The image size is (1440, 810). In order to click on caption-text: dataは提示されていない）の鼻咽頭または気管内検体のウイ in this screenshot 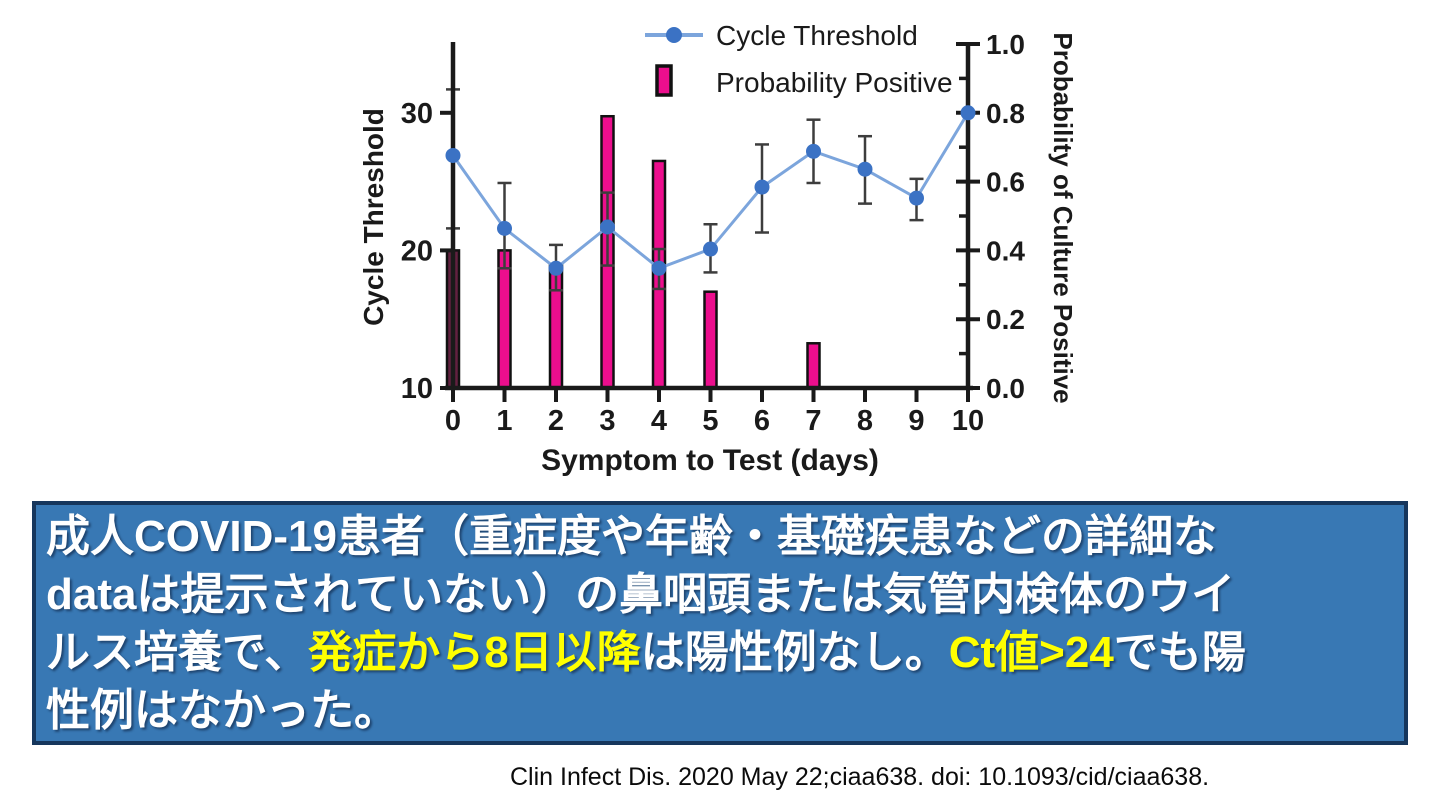, I will do `click(641, 594)`.